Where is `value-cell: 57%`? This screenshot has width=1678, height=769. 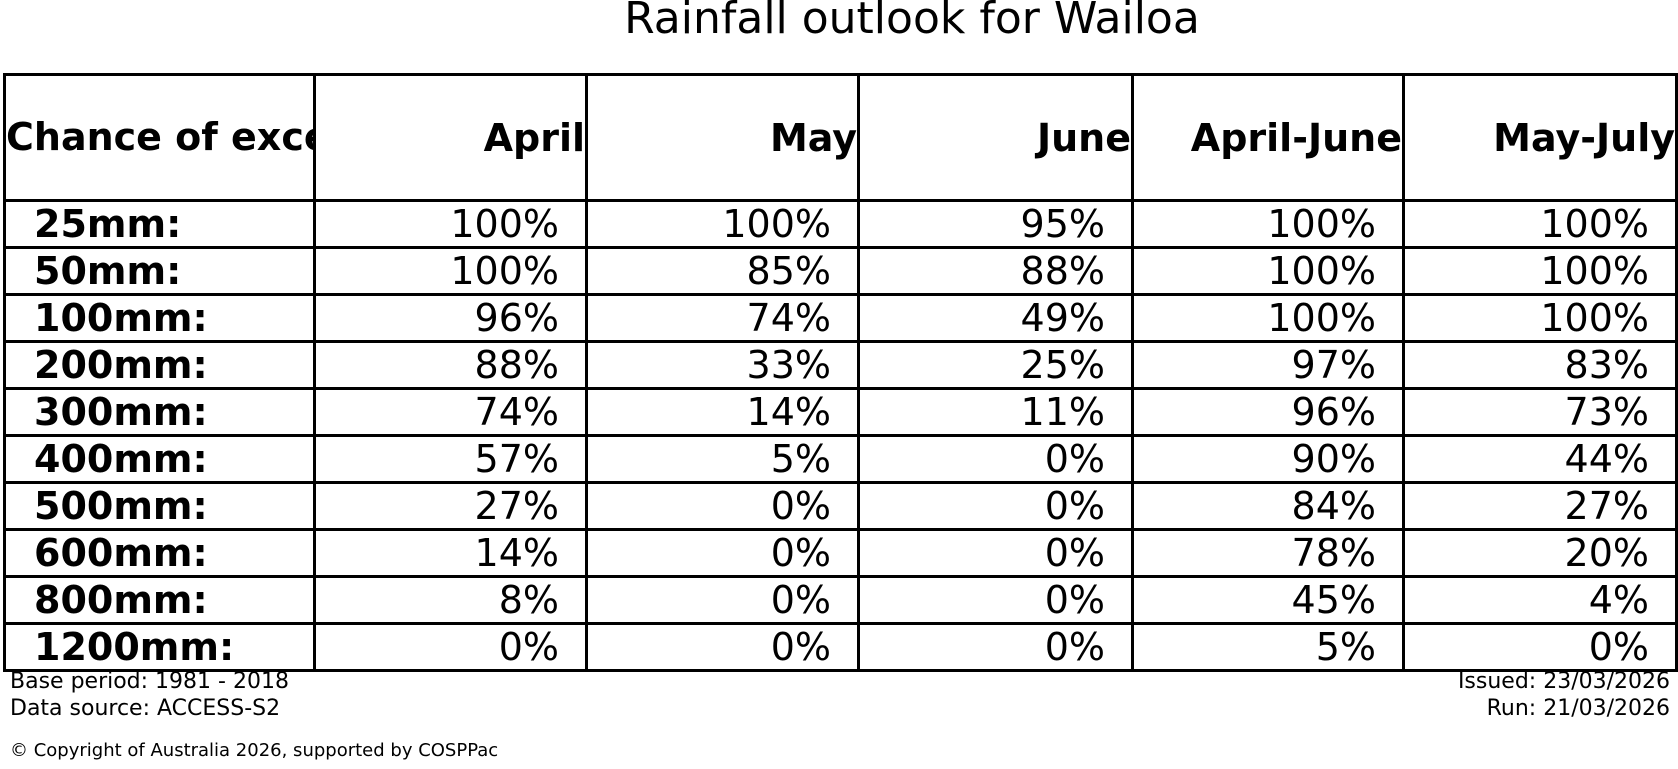 value-cell: 57% is located at coordinates (450, 459).